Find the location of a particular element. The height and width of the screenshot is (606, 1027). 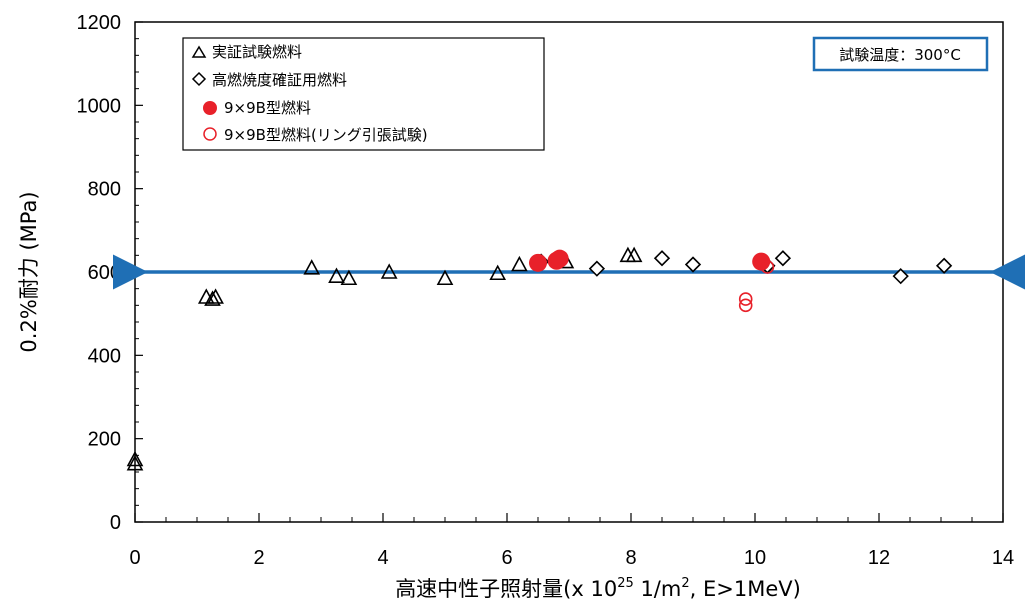

triangle-marker-icon is located at coordinates (199, 51).